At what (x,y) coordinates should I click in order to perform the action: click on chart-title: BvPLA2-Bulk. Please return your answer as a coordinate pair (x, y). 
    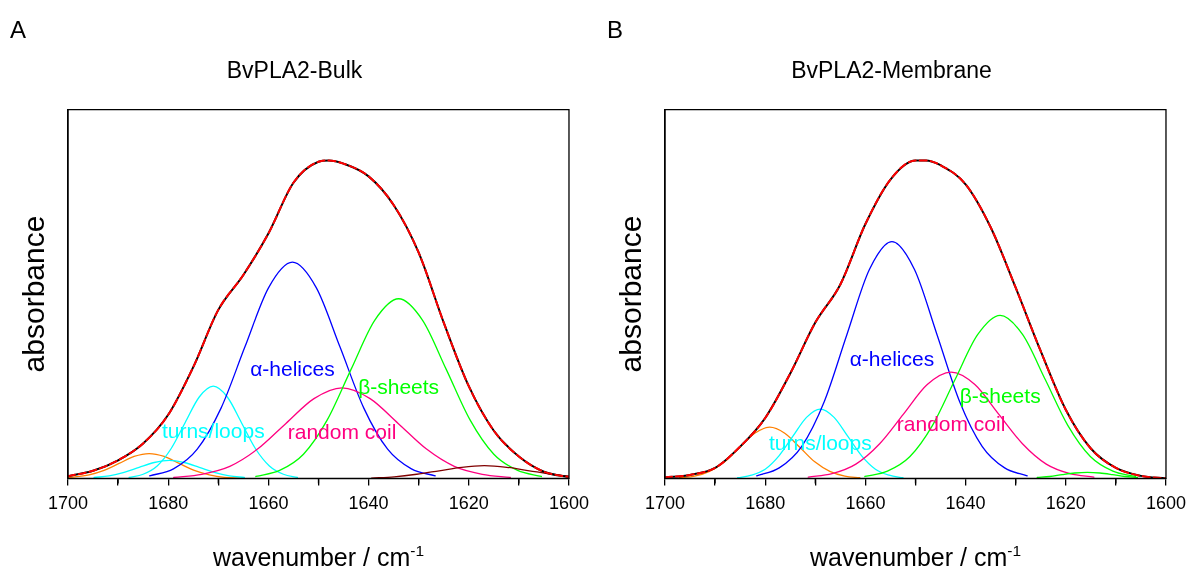
    Looking at the image, I should click on (294, 70).